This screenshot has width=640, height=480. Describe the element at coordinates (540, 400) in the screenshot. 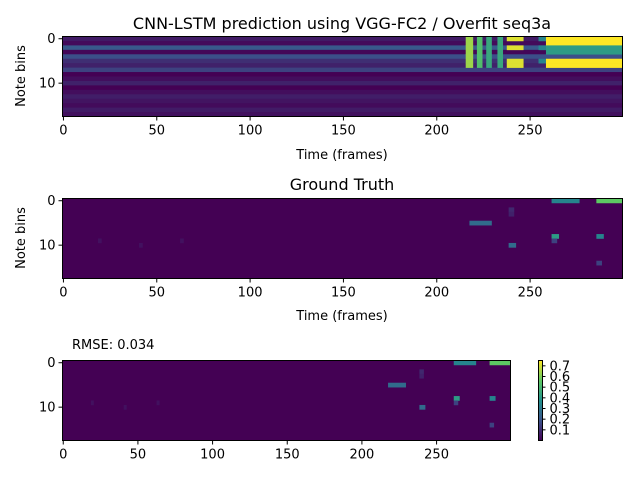

I see `colorbar-gradient` at that location.